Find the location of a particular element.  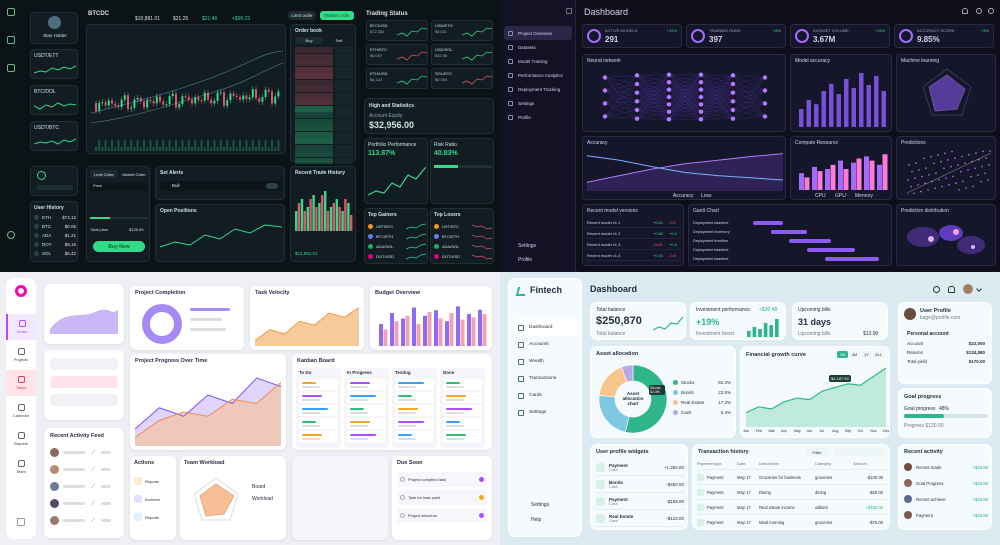

alert-input: Bull is located at coordinates (221, 186).